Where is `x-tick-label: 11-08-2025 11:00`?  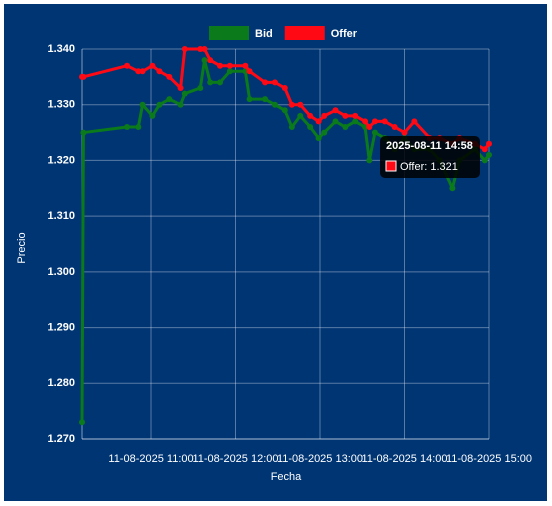
x-tick-label: 11-08-2025 11:00 is located at coordinates (150, 459).